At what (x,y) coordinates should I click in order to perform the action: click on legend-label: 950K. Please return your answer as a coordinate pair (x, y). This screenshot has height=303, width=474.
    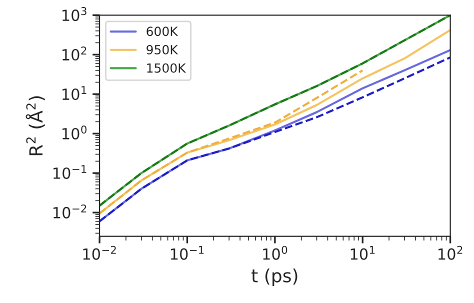
    Looking at the image, I should click on (162, 49).